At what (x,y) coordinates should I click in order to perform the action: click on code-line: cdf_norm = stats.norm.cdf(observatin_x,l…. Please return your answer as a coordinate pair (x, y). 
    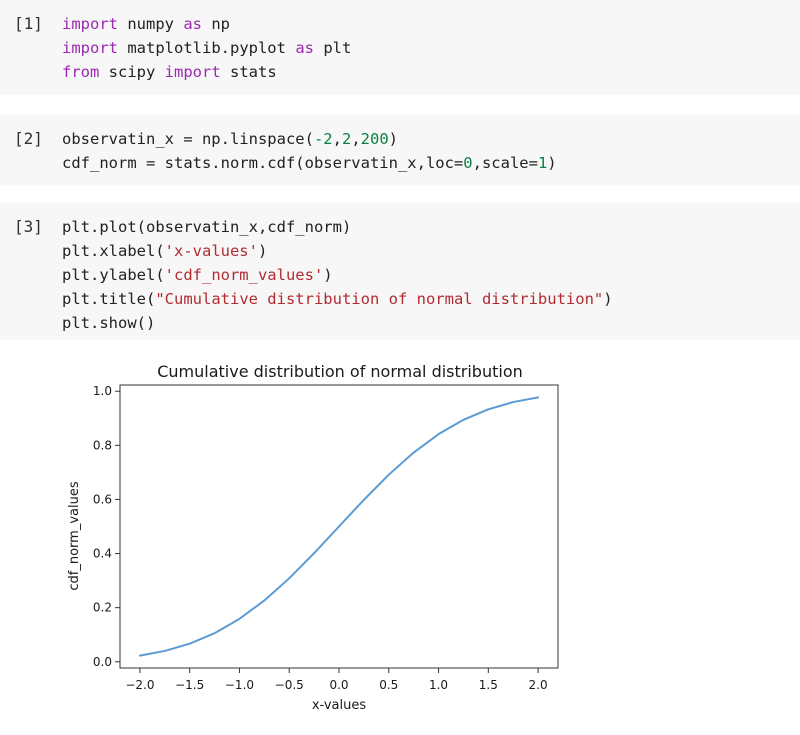
    Looking at the image, I should click on (309, 163).